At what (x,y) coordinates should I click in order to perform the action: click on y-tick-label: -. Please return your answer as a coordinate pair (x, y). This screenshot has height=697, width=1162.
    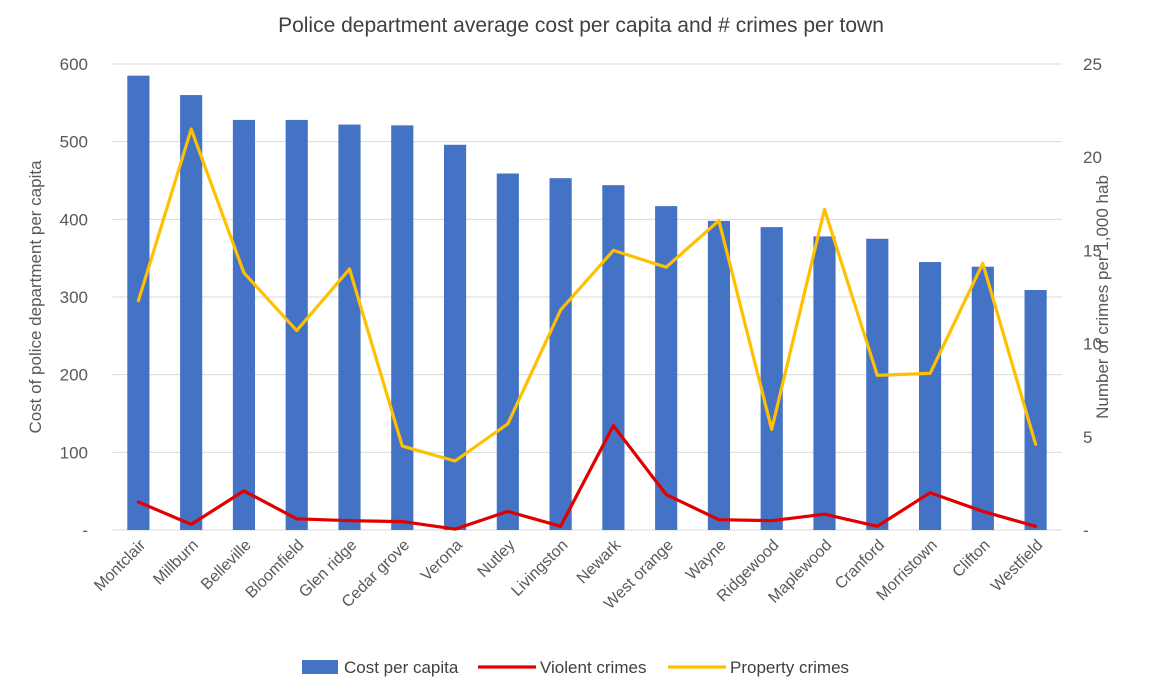
    Looking at the image, I should click on (85, 530).